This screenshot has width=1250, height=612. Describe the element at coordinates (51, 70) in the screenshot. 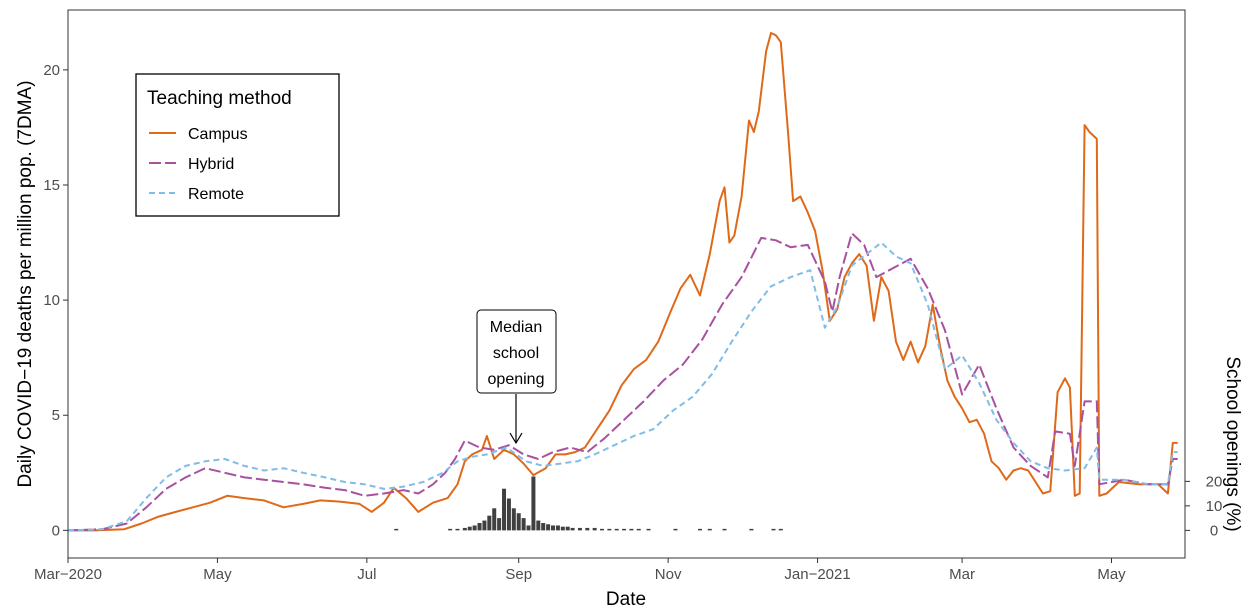

I see `y-tick-label-4: 20` at that location.